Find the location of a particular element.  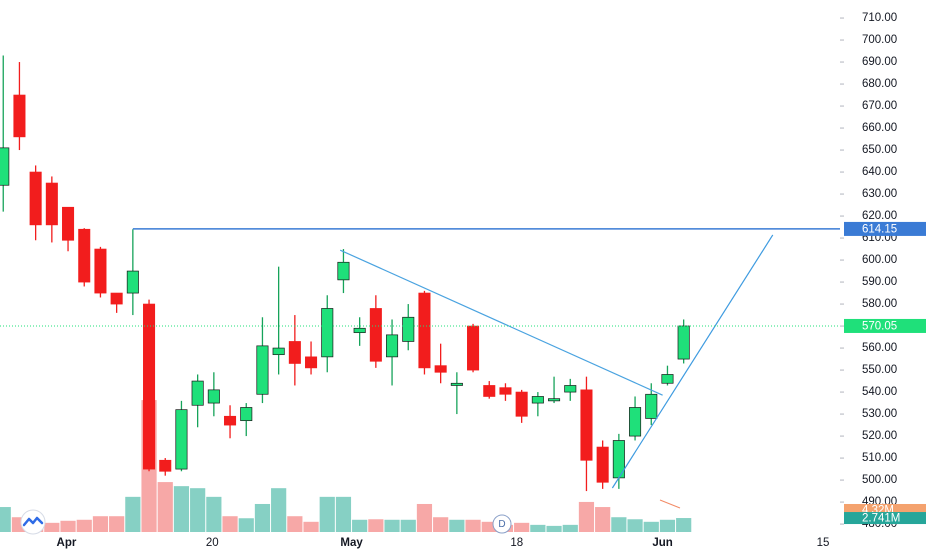

tradingview-logo is located at coordinates (33, 522).